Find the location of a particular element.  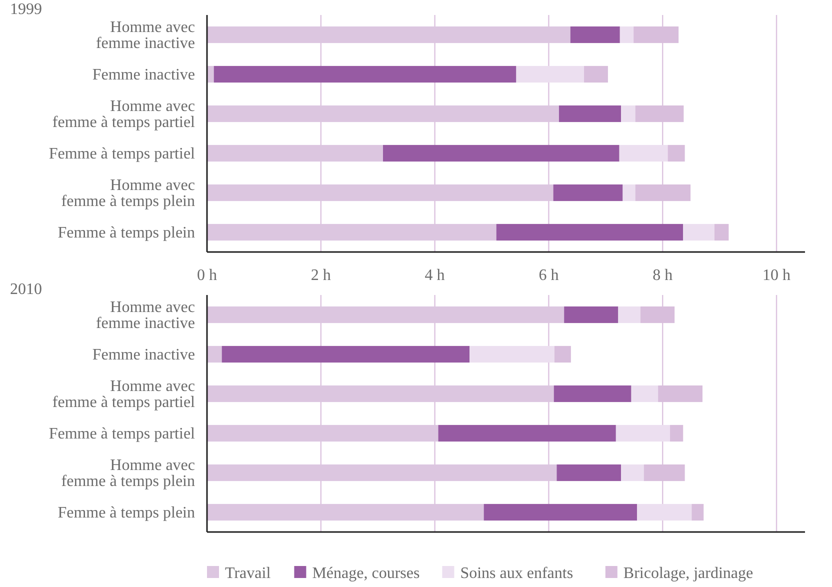

x-tick-label: 4 h is located at coordinates (434, 275).